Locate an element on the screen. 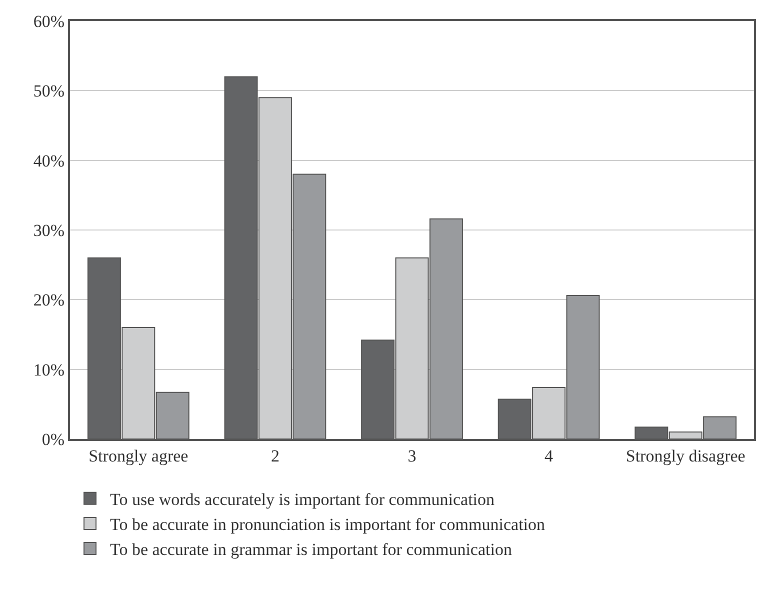  y-tick-label: 10% is located at coordinates (49, 370).